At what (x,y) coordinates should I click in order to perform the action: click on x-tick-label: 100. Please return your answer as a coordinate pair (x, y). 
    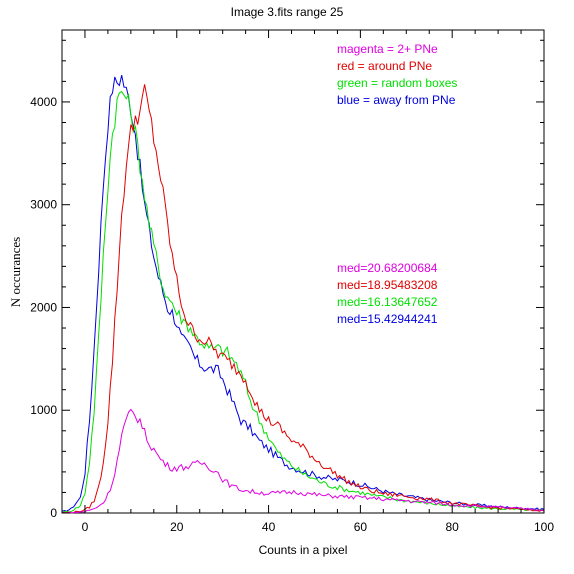
    Looking at the image, I should click on (544, 527).